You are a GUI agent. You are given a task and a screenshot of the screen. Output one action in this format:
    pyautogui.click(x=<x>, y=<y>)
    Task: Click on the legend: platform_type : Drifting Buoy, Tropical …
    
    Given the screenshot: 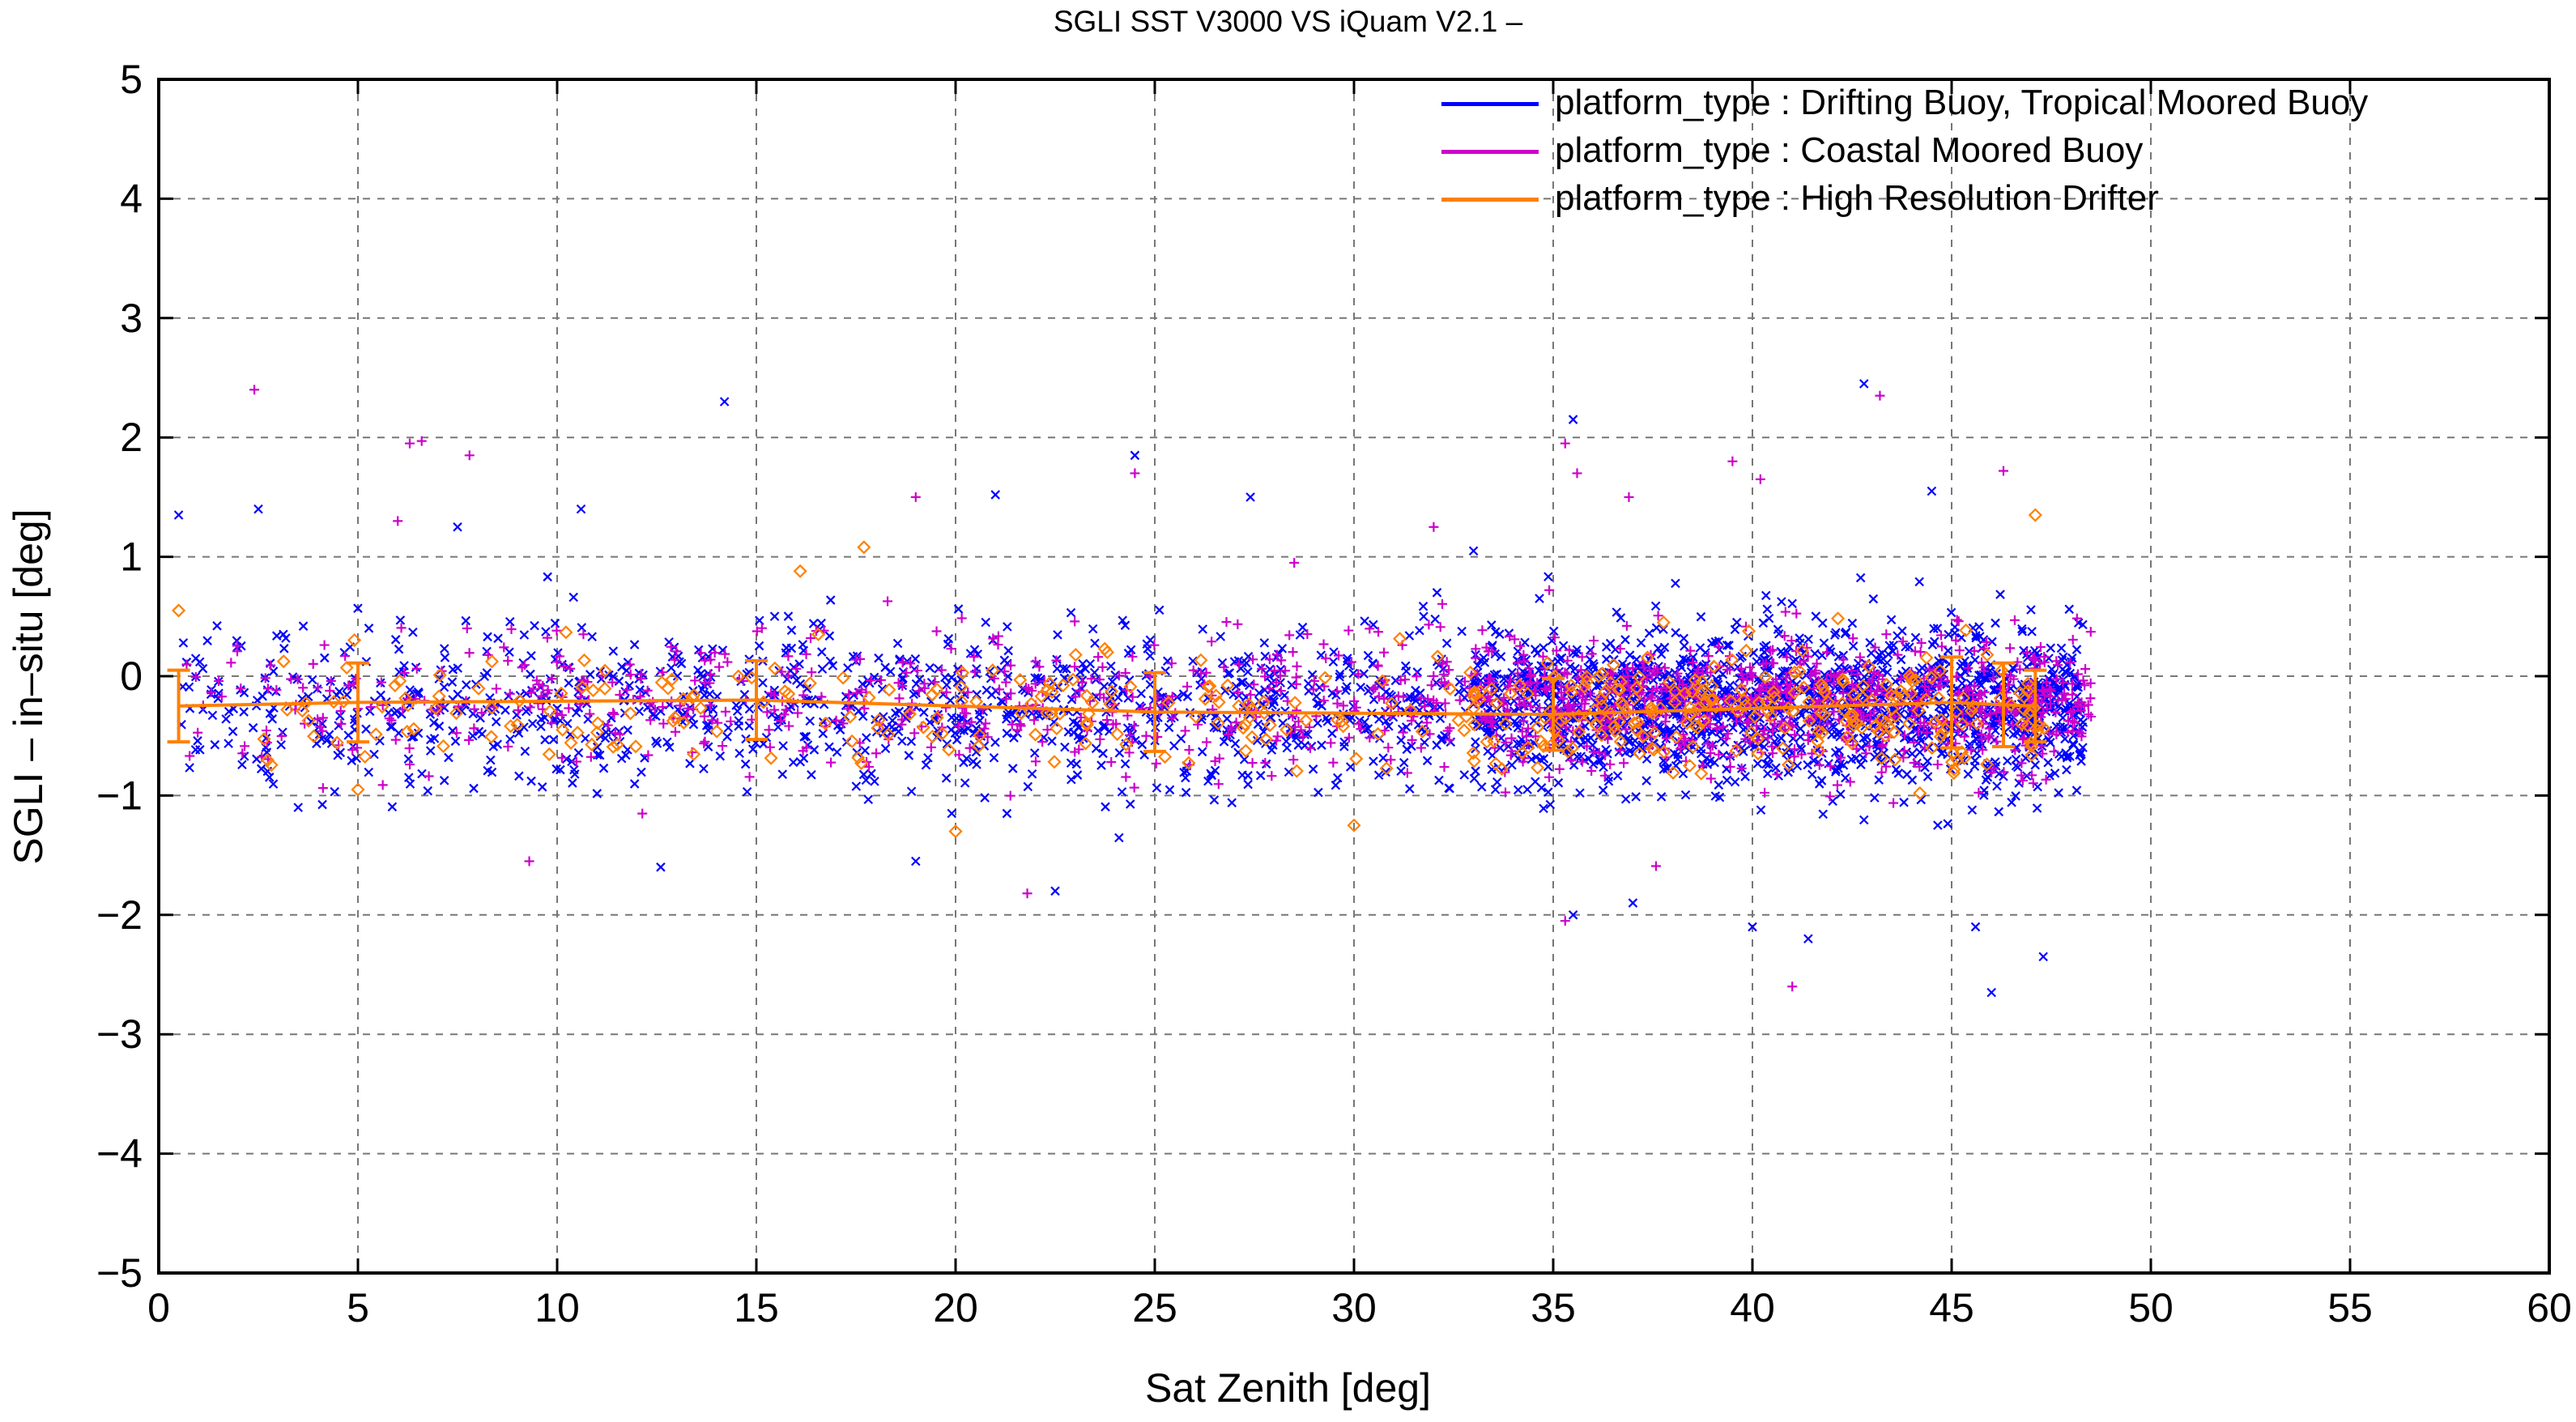 What is the action you would take?
    pyautogui.click(x=1963, y=151)
    